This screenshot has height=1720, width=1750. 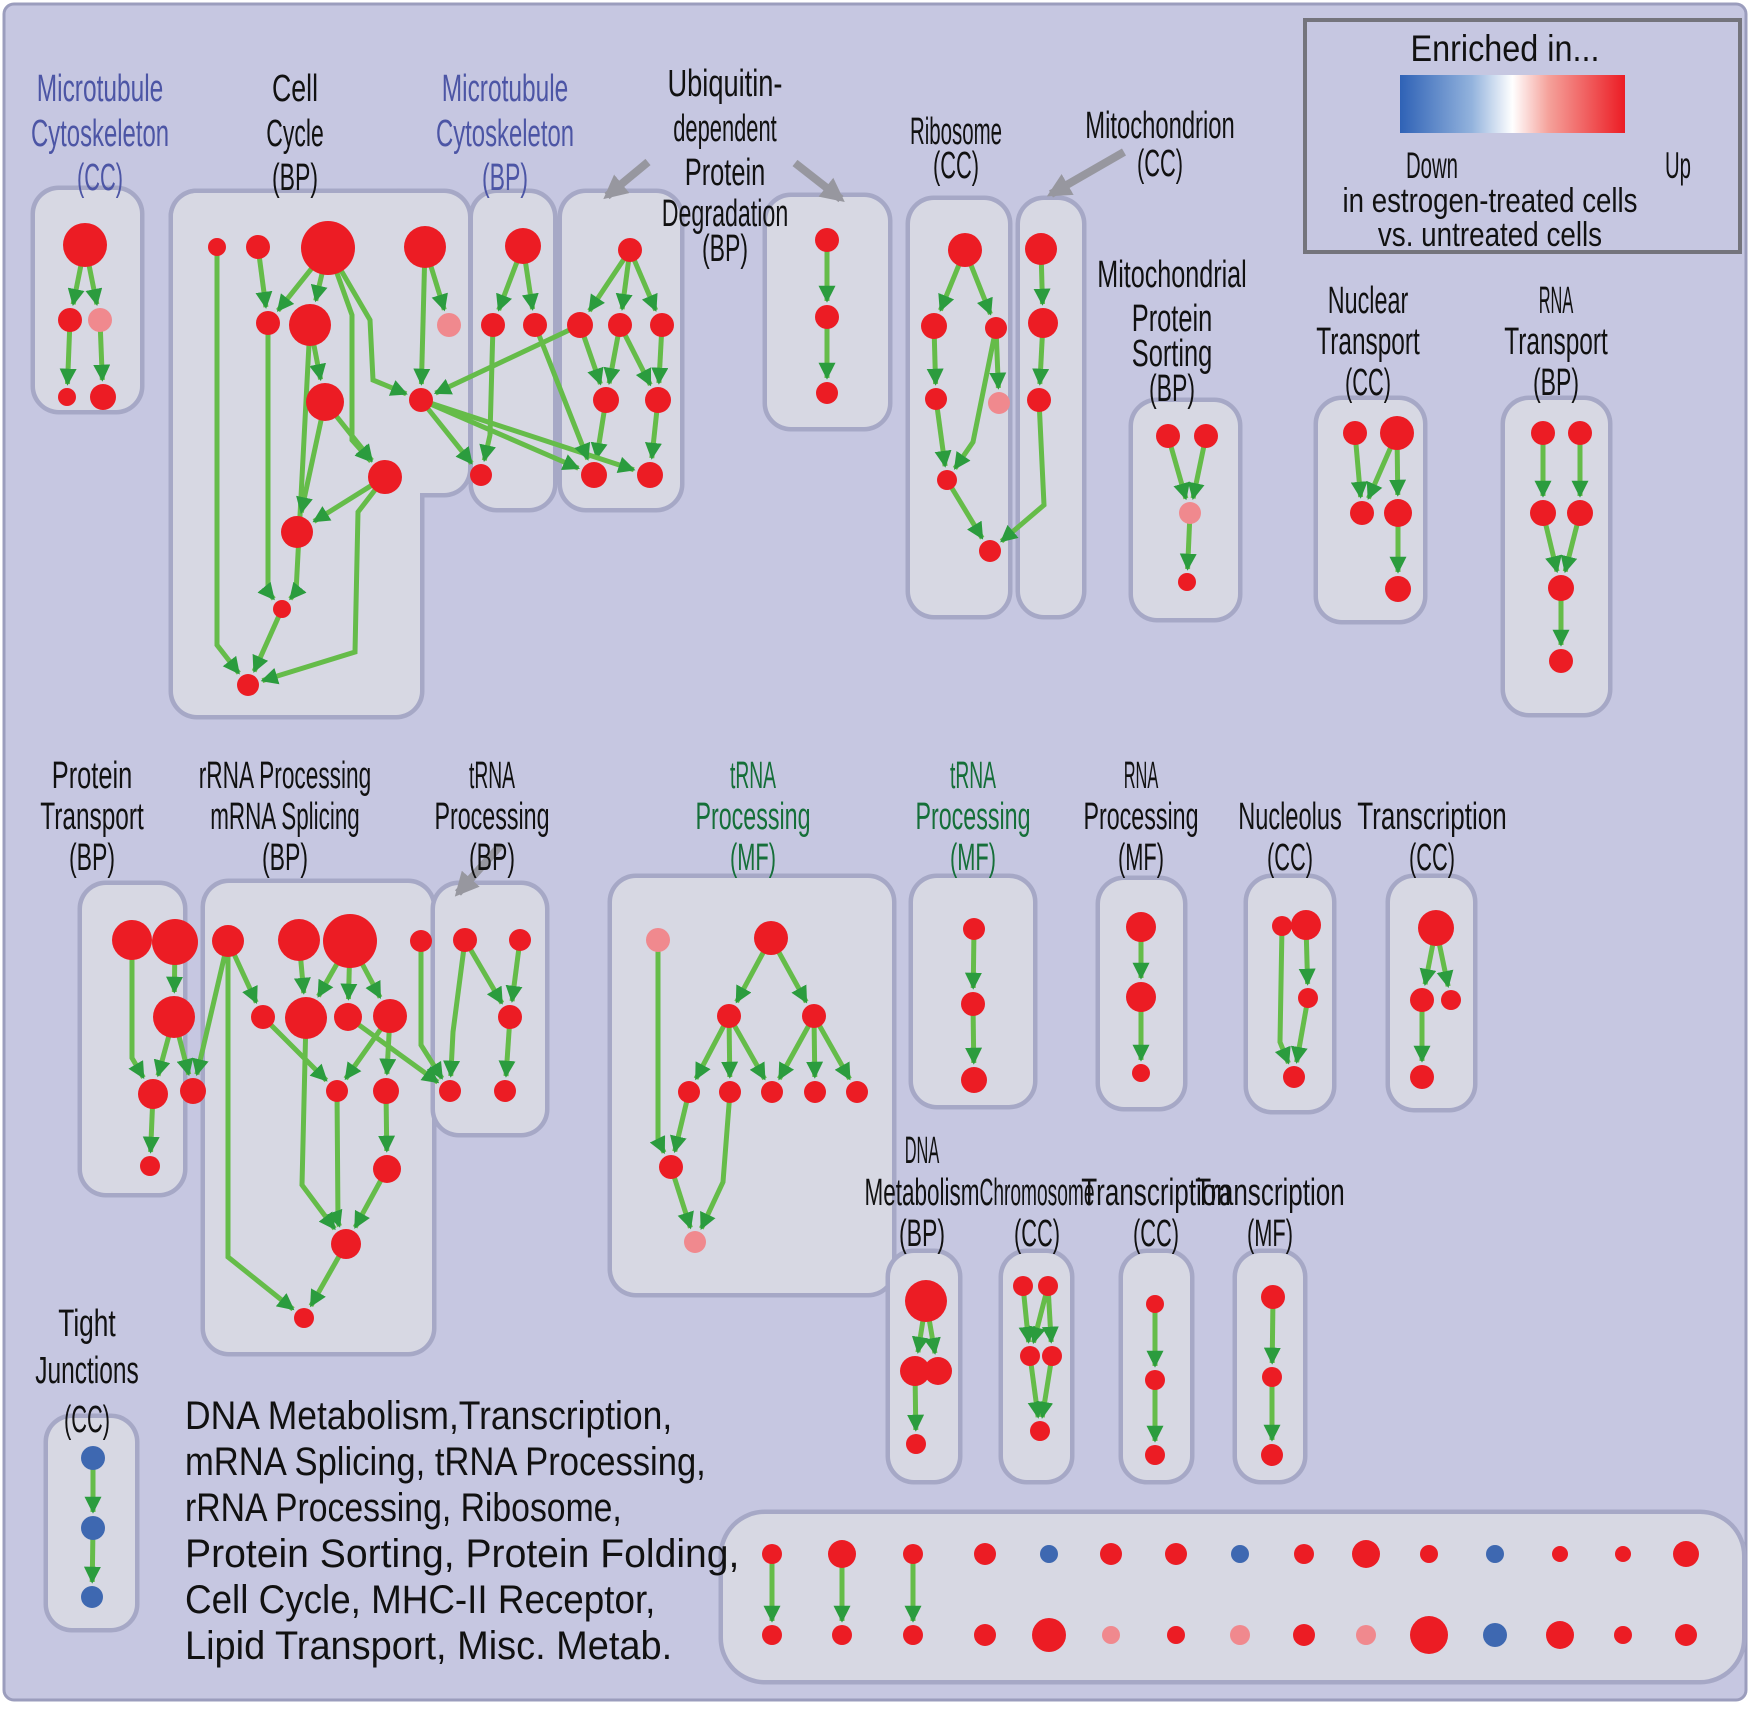 I want to click on mixed-node-t12, so click(x=1495, y=1554).